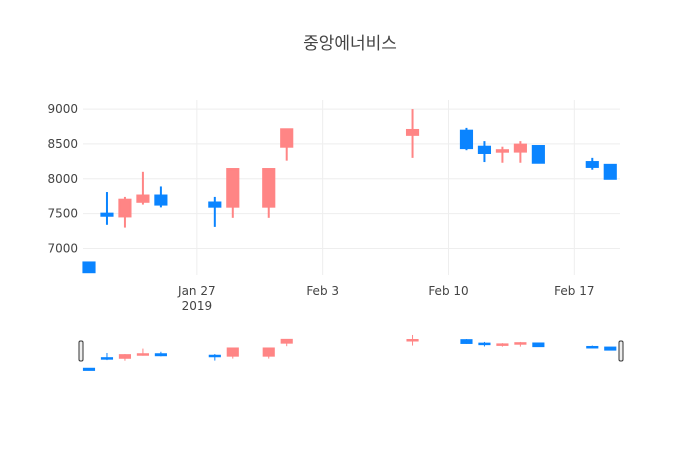 The height and width of the screenshot is (450, 700). I want to click on y-tick-label: 8500, so click(62, 144).